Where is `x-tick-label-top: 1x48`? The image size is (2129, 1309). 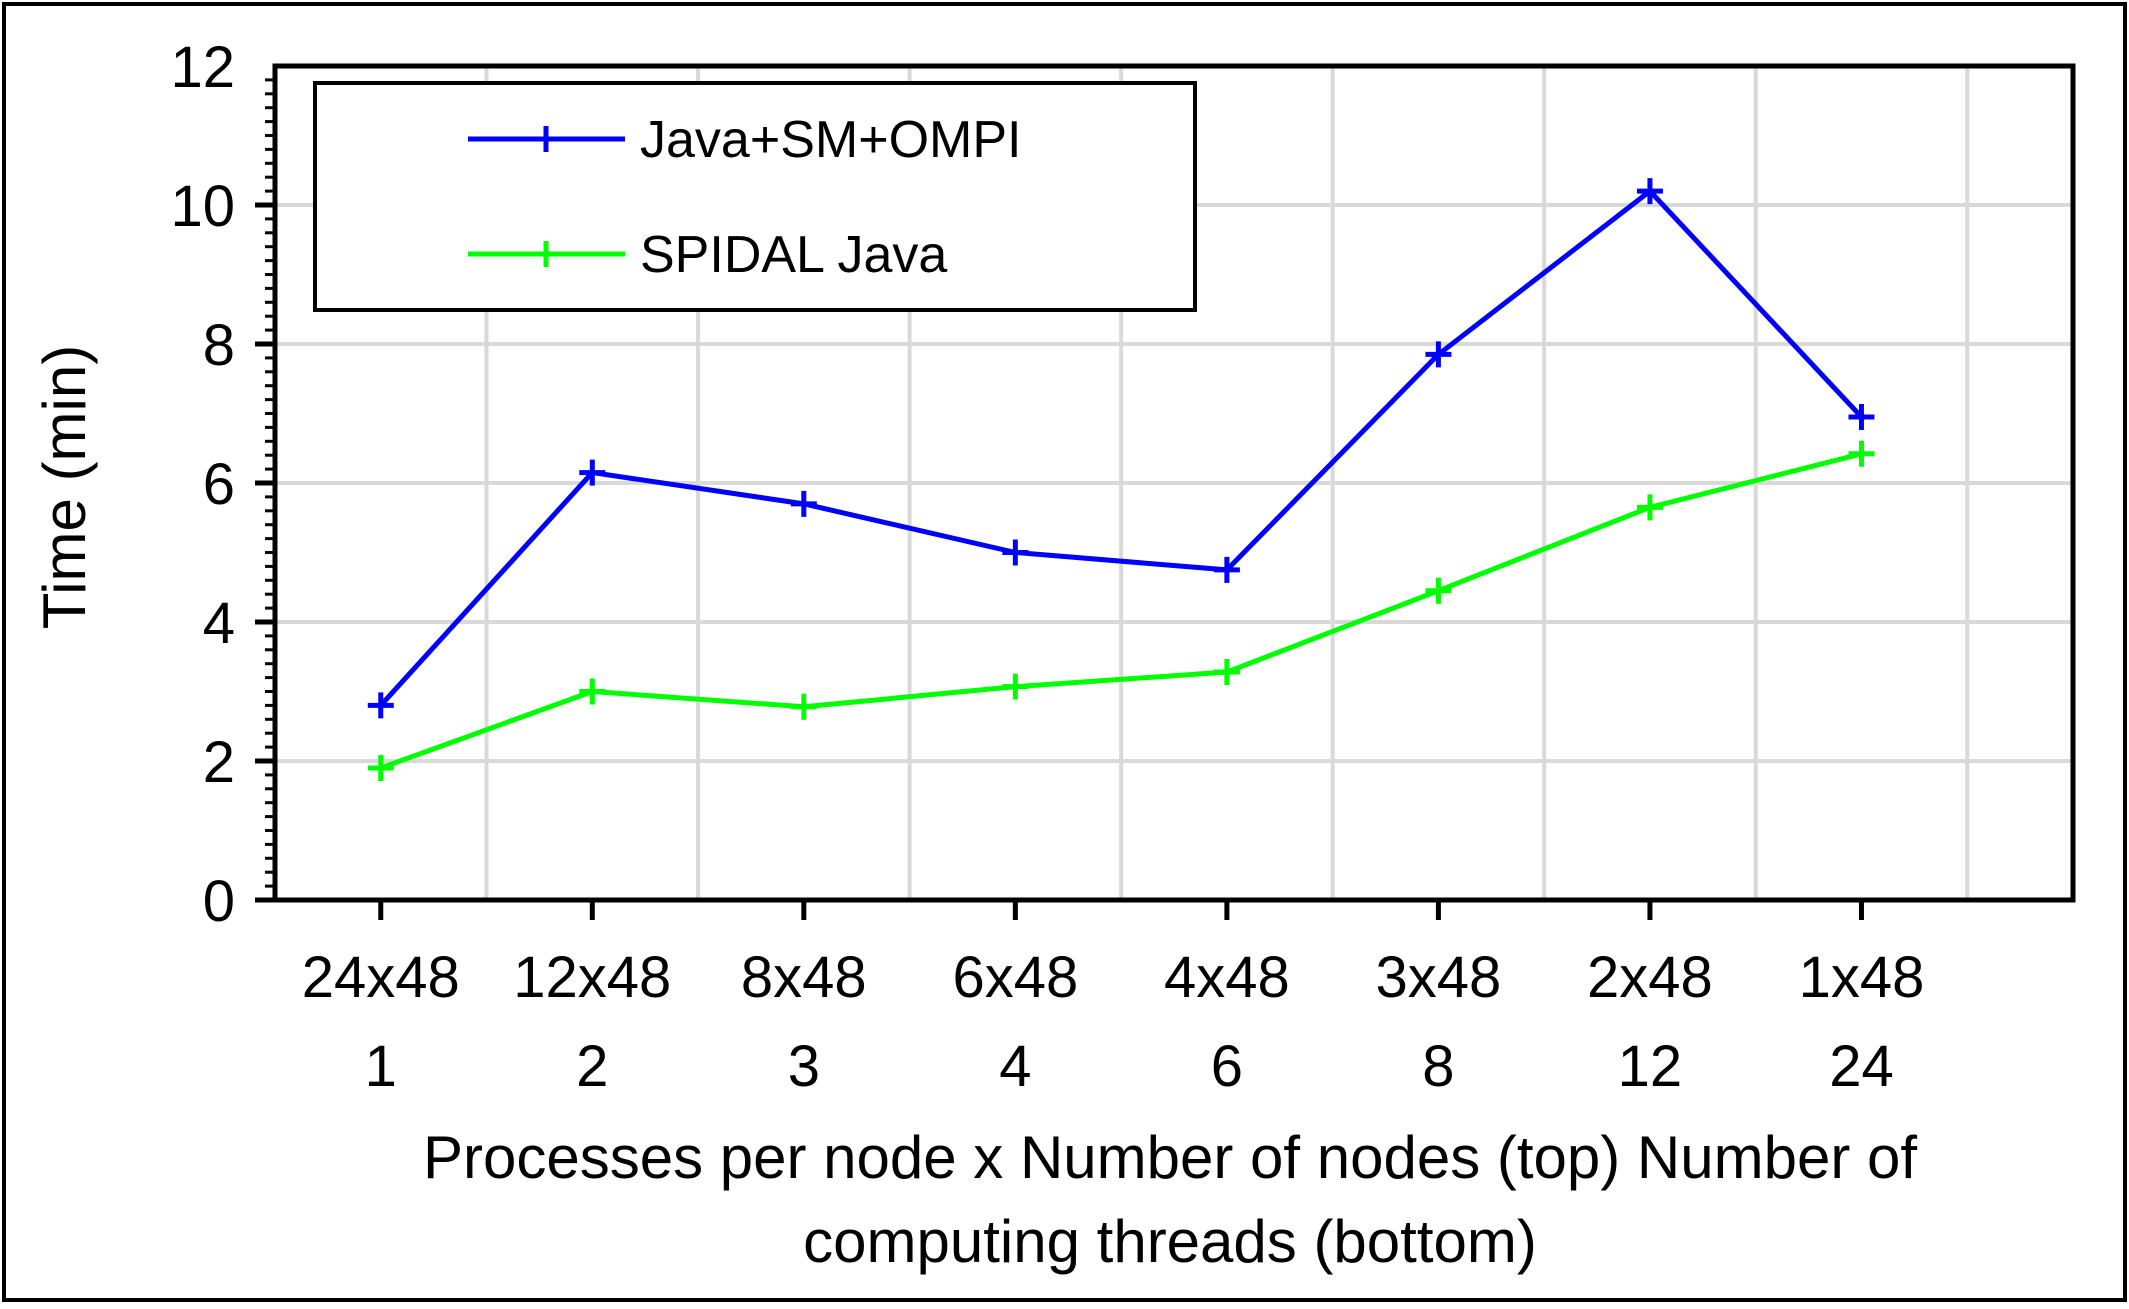
x-tick-label-top: 1x48 is located at coordinates (1862, 977).